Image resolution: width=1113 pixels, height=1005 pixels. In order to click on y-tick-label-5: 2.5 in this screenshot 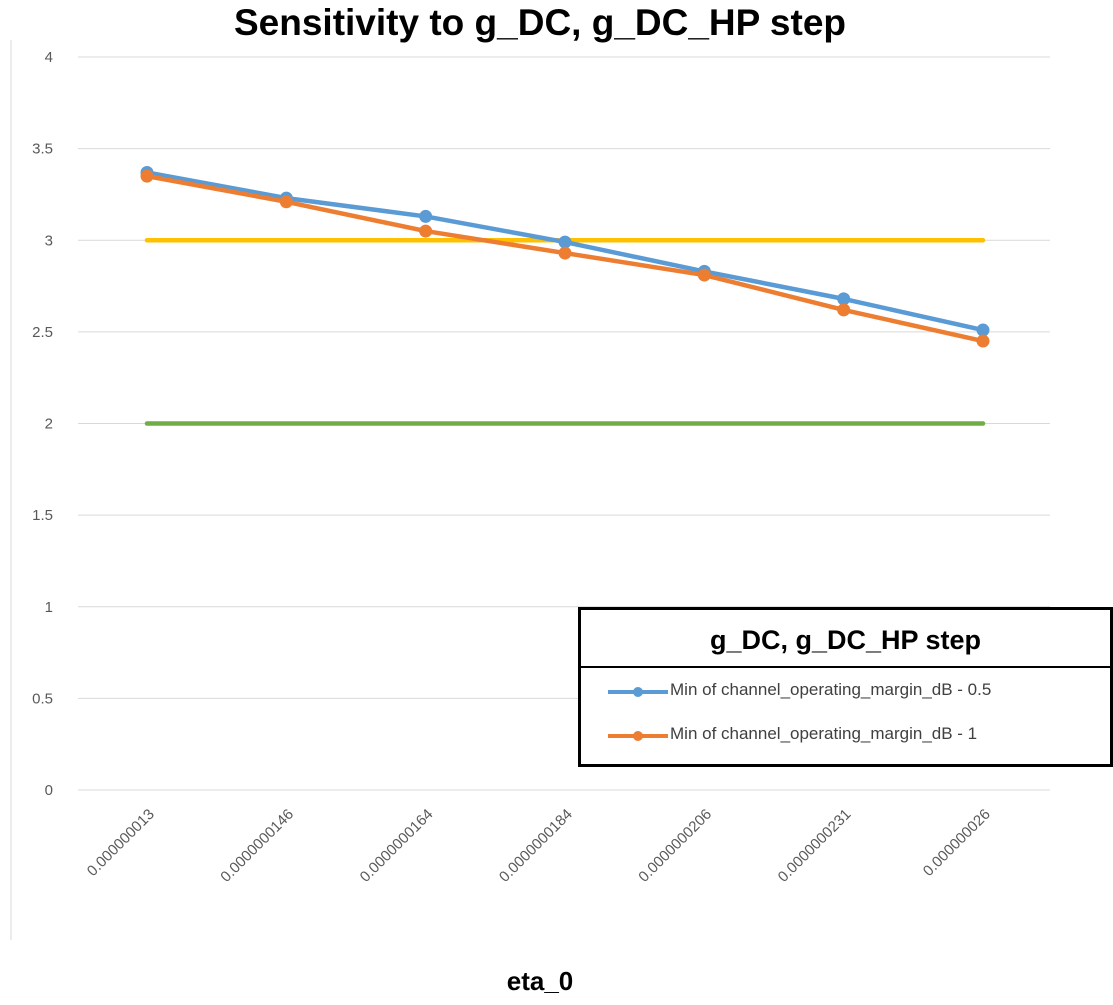, I will do `click(42, 332)`.